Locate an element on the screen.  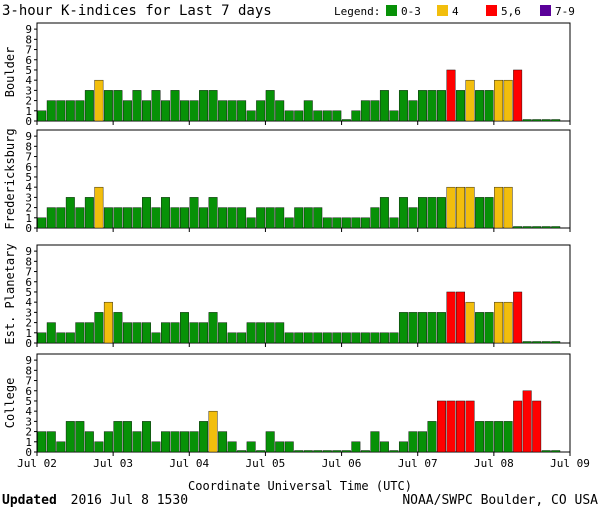
legend-item-label-0: 0-3 is located at coordinates (411, 11).